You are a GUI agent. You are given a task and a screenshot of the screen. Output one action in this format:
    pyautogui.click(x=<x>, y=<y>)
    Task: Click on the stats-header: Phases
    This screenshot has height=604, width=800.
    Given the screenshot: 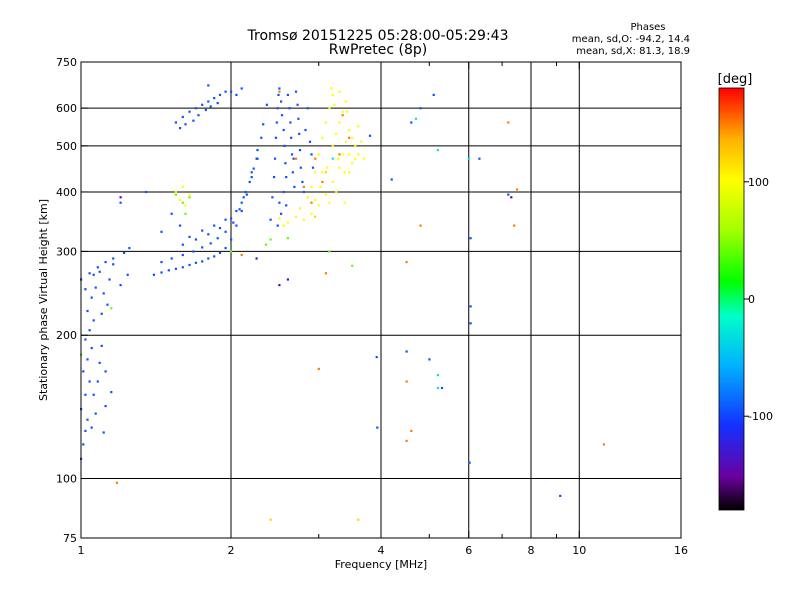 What is the action you would take?
    pyautogui.click(x=647, y=27)
    